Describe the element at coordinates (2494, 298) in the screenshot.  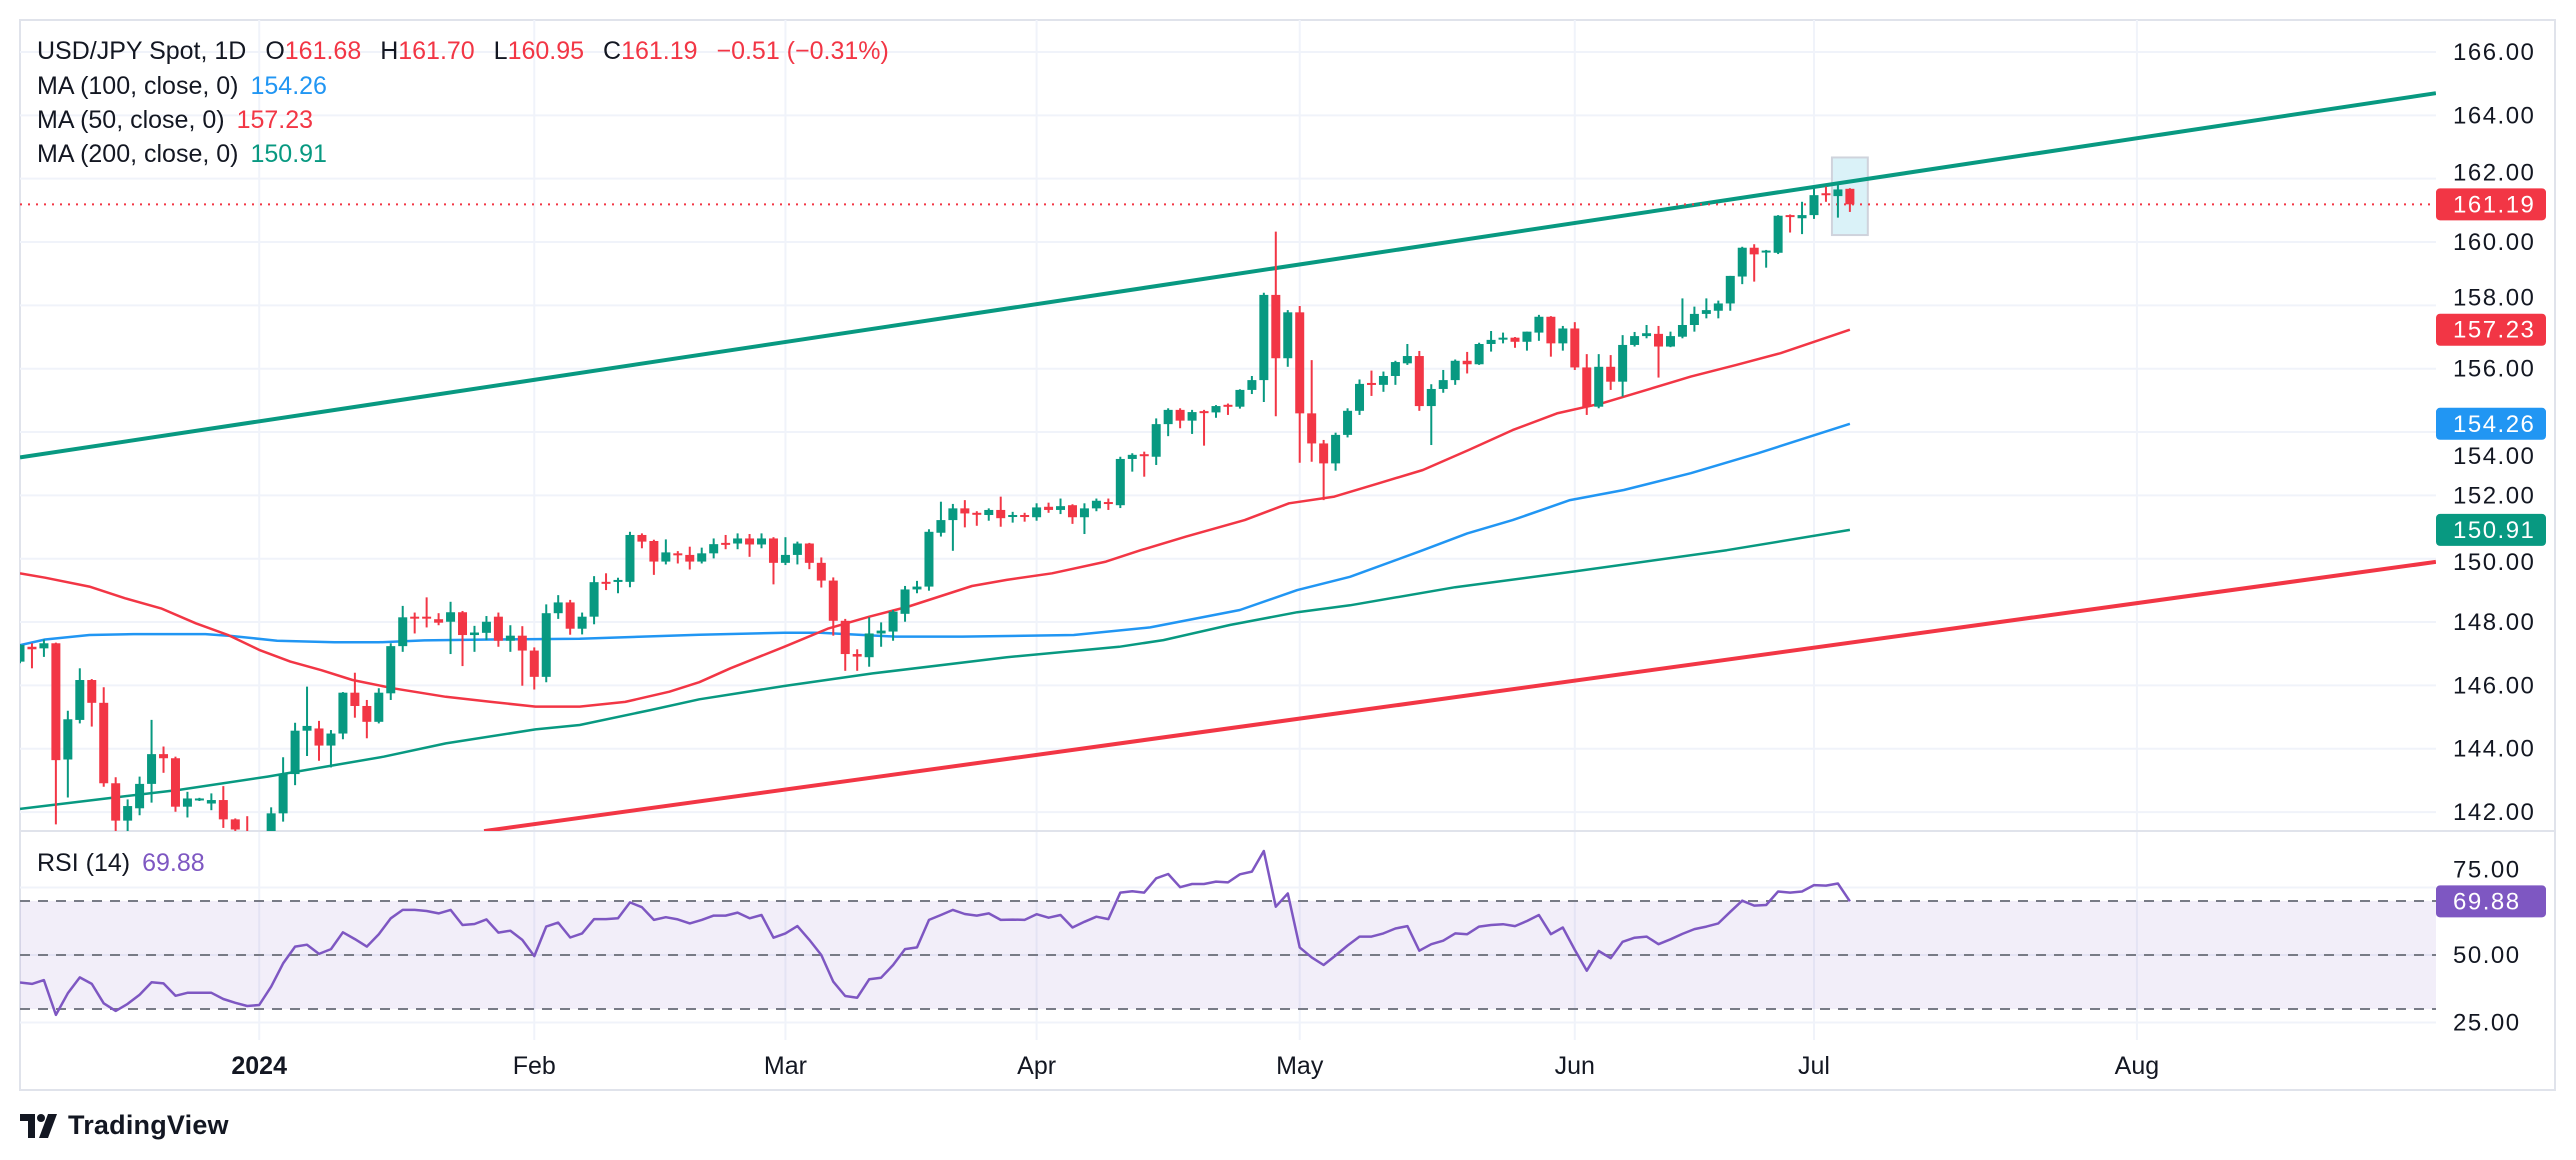
I see `price-tick-label: 158.00` at that location.